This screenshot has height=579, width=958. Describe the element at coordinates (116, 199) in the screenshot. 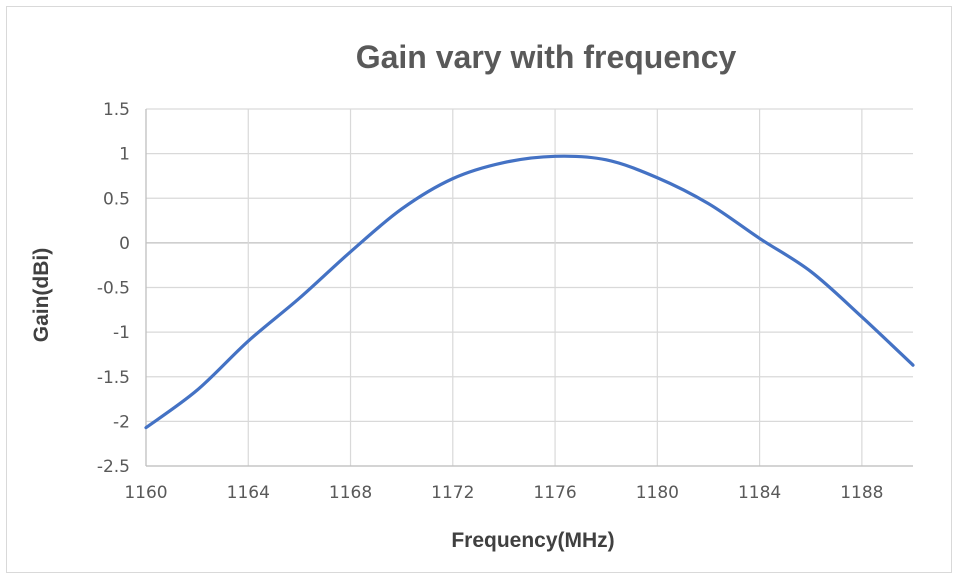

I see `y-tick-label: 0.5` at that location.